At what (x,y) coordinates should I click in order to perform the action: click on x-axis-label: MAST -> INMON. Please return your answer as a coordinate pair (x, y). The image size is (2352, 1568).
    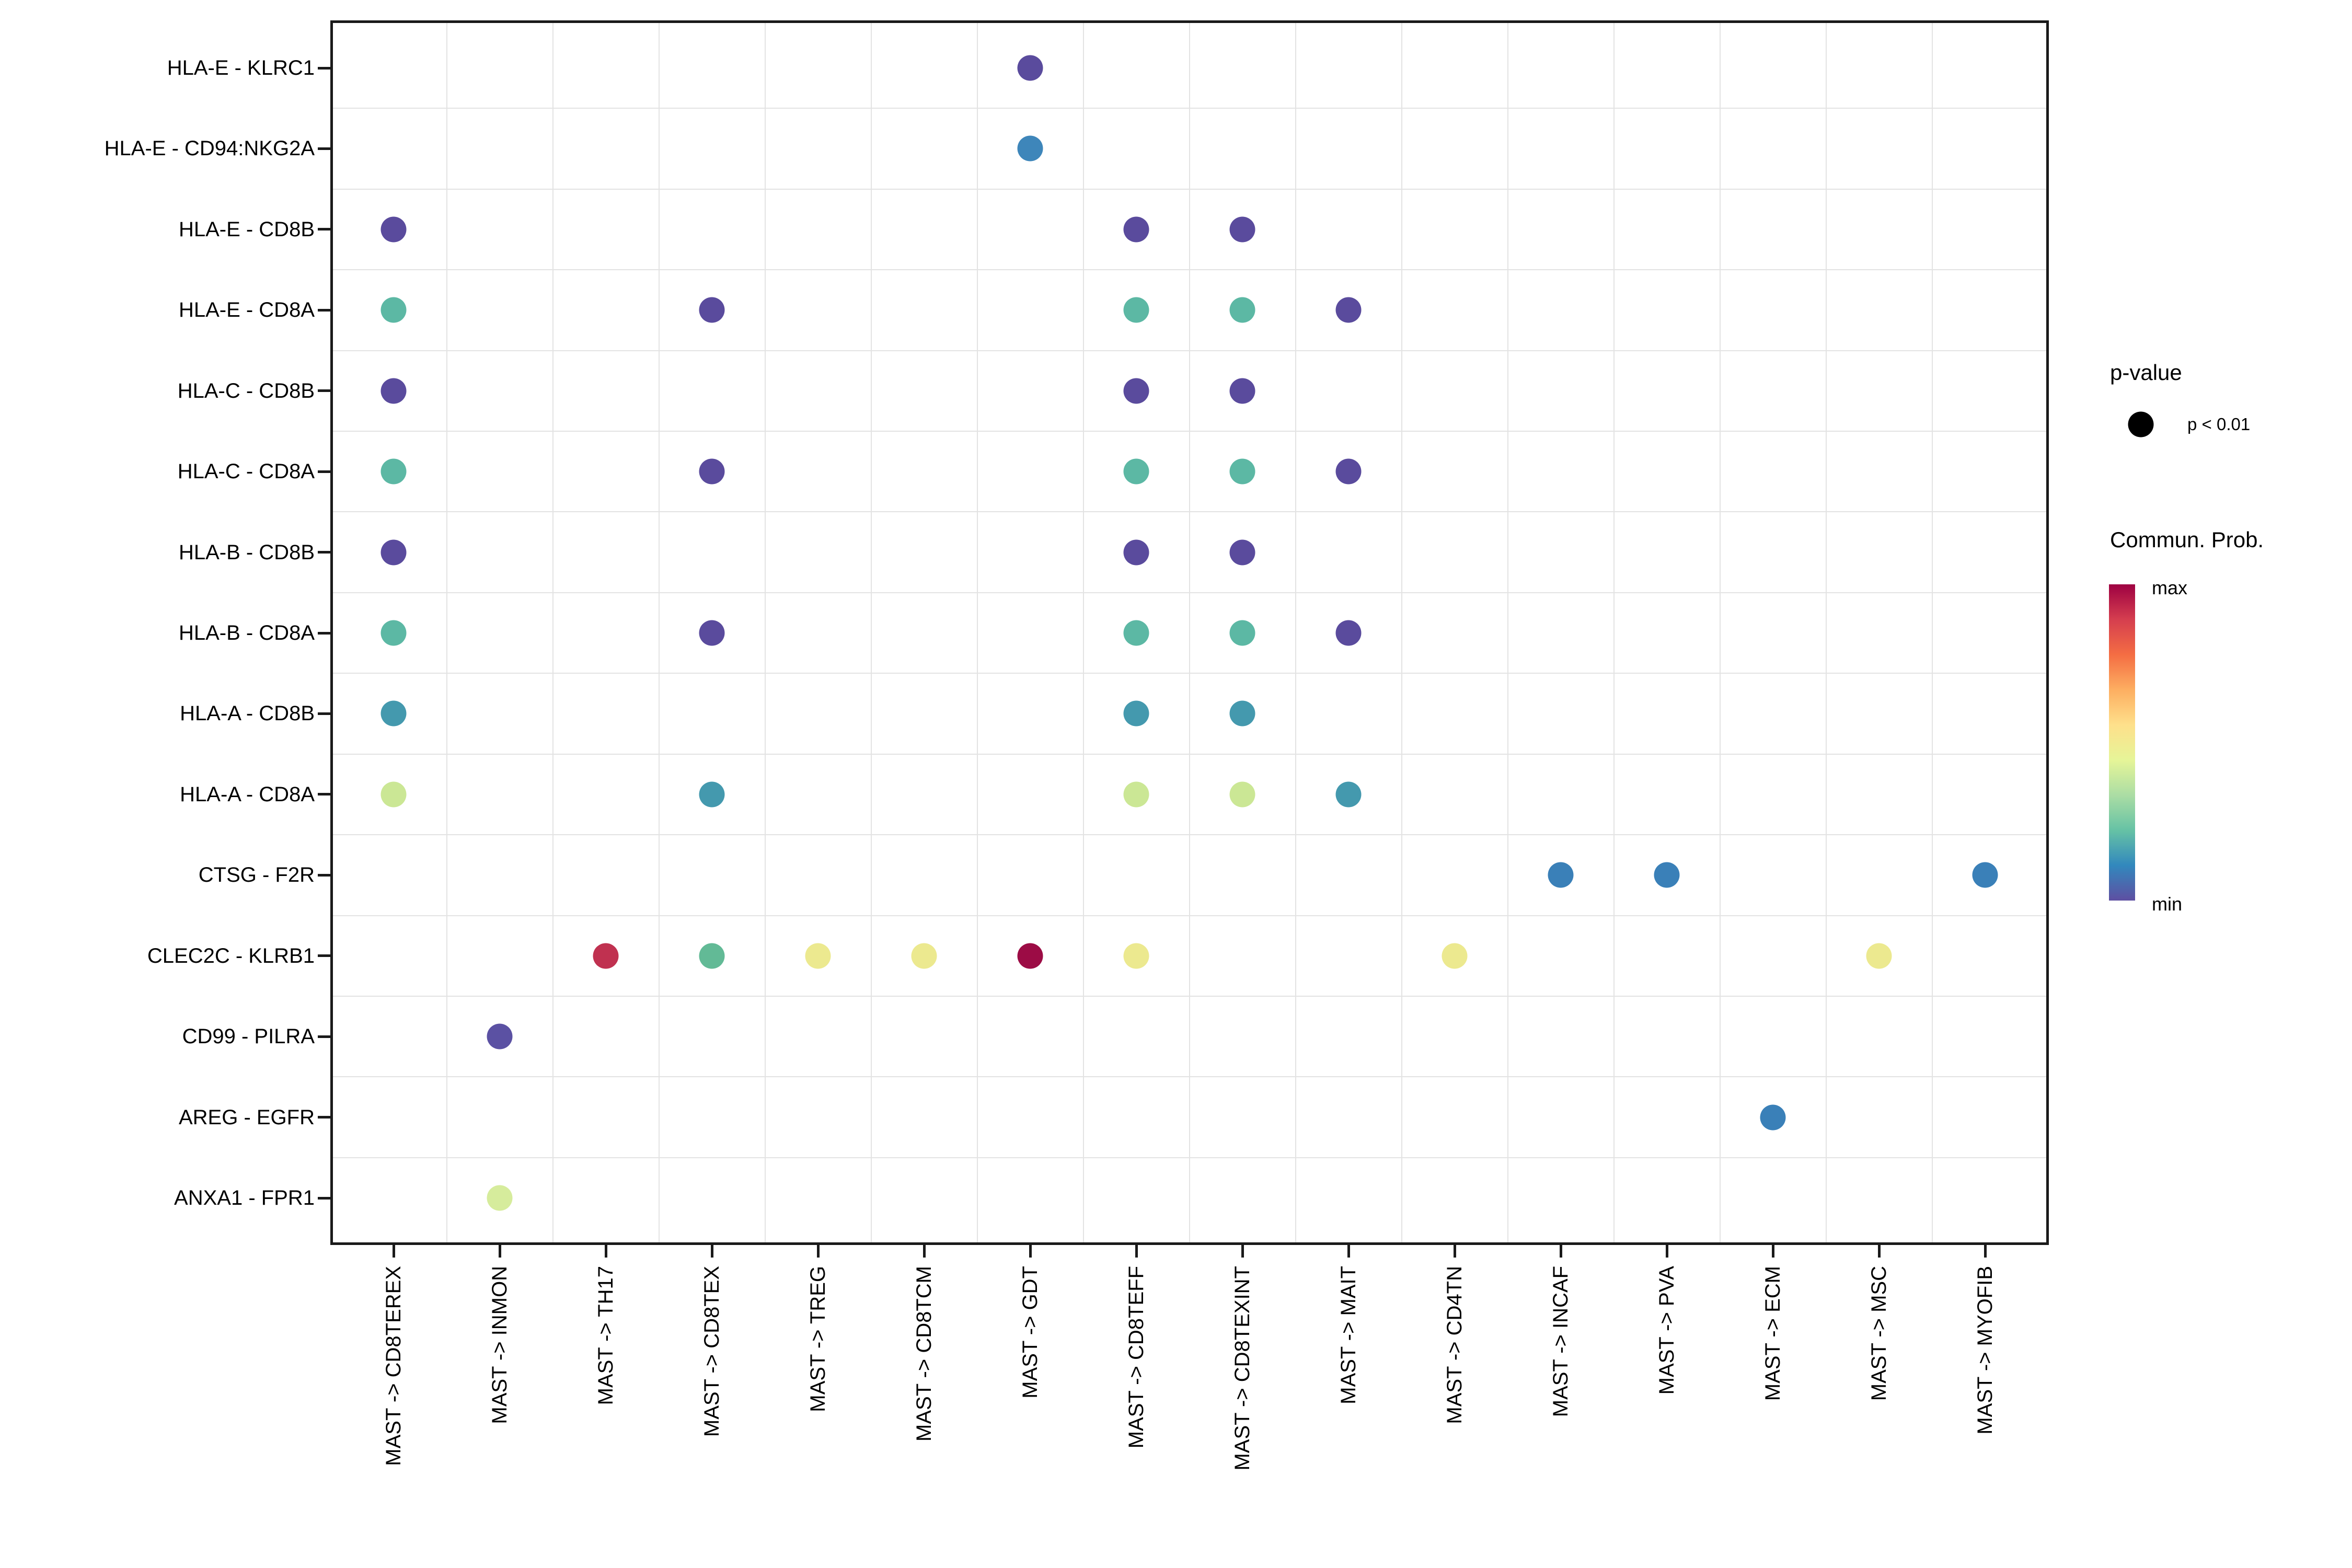
    Looking at the image, I should click on (499, 1345).